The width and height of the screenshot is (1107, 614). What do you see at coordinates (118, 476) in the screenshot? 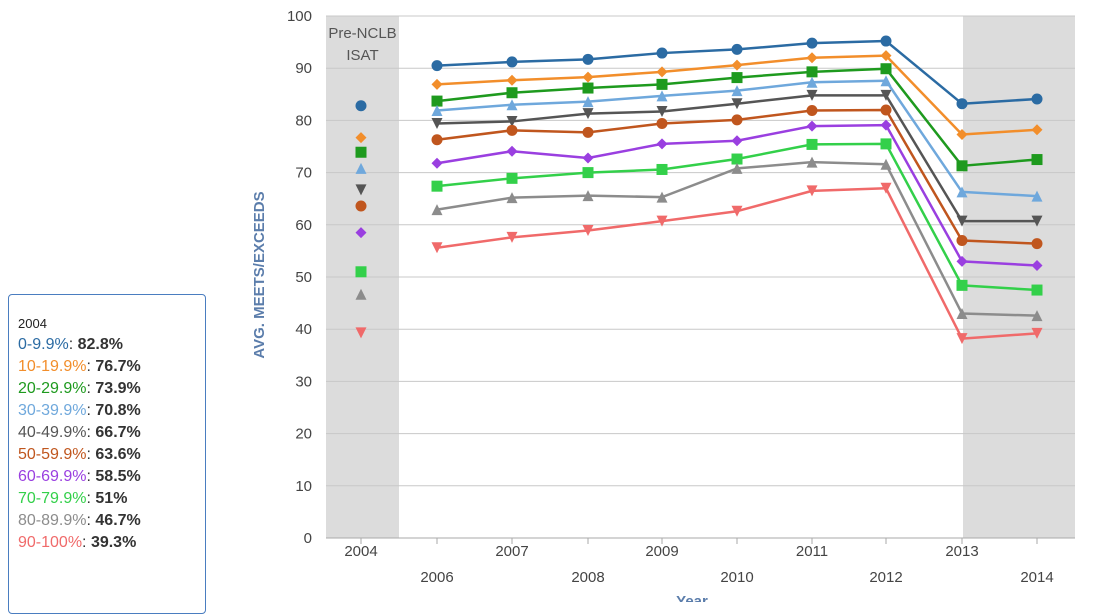
I see `tooltip-row-value: 58.5%` at bounding box center [118, 476].